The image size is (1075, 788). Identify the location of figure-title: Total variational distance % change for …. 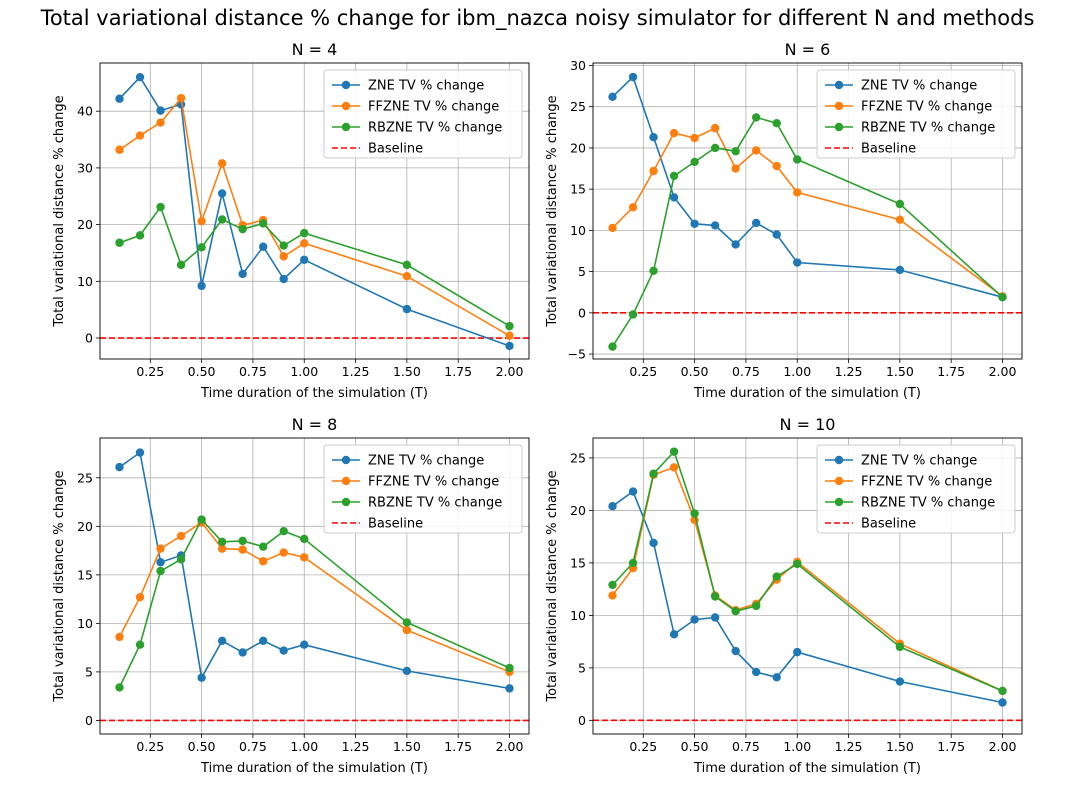
(537, 18).